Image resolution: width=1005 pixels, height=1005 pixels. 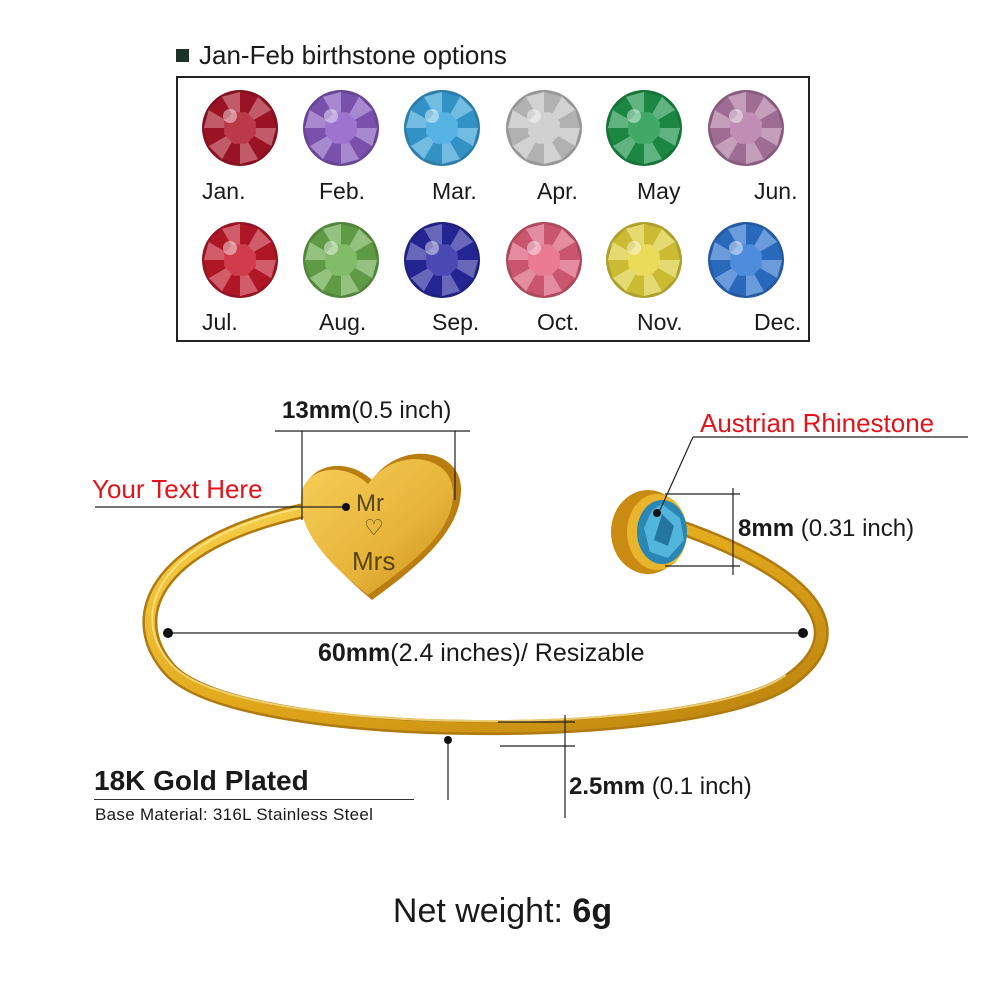 What do you see at coordinates (254, 799) in the screenshot?
I see `plating-underline` at bounding box center [254, 799].